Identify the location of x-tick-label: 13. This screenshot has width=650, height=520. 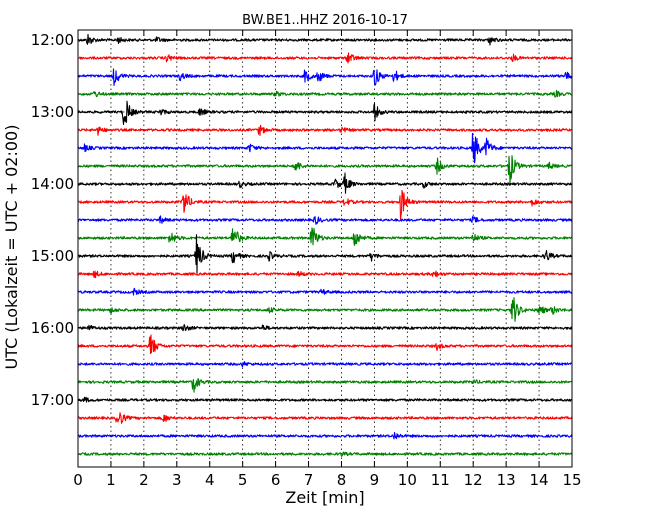
(506, 480).